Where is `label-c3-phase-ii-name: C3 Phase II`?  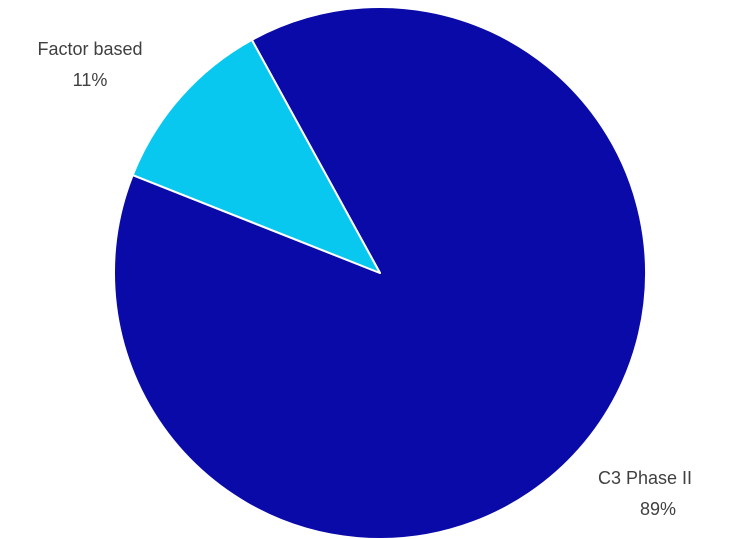
label-c3-phase-ii-name: C3 Phase II is located at coordinates (645, 478).